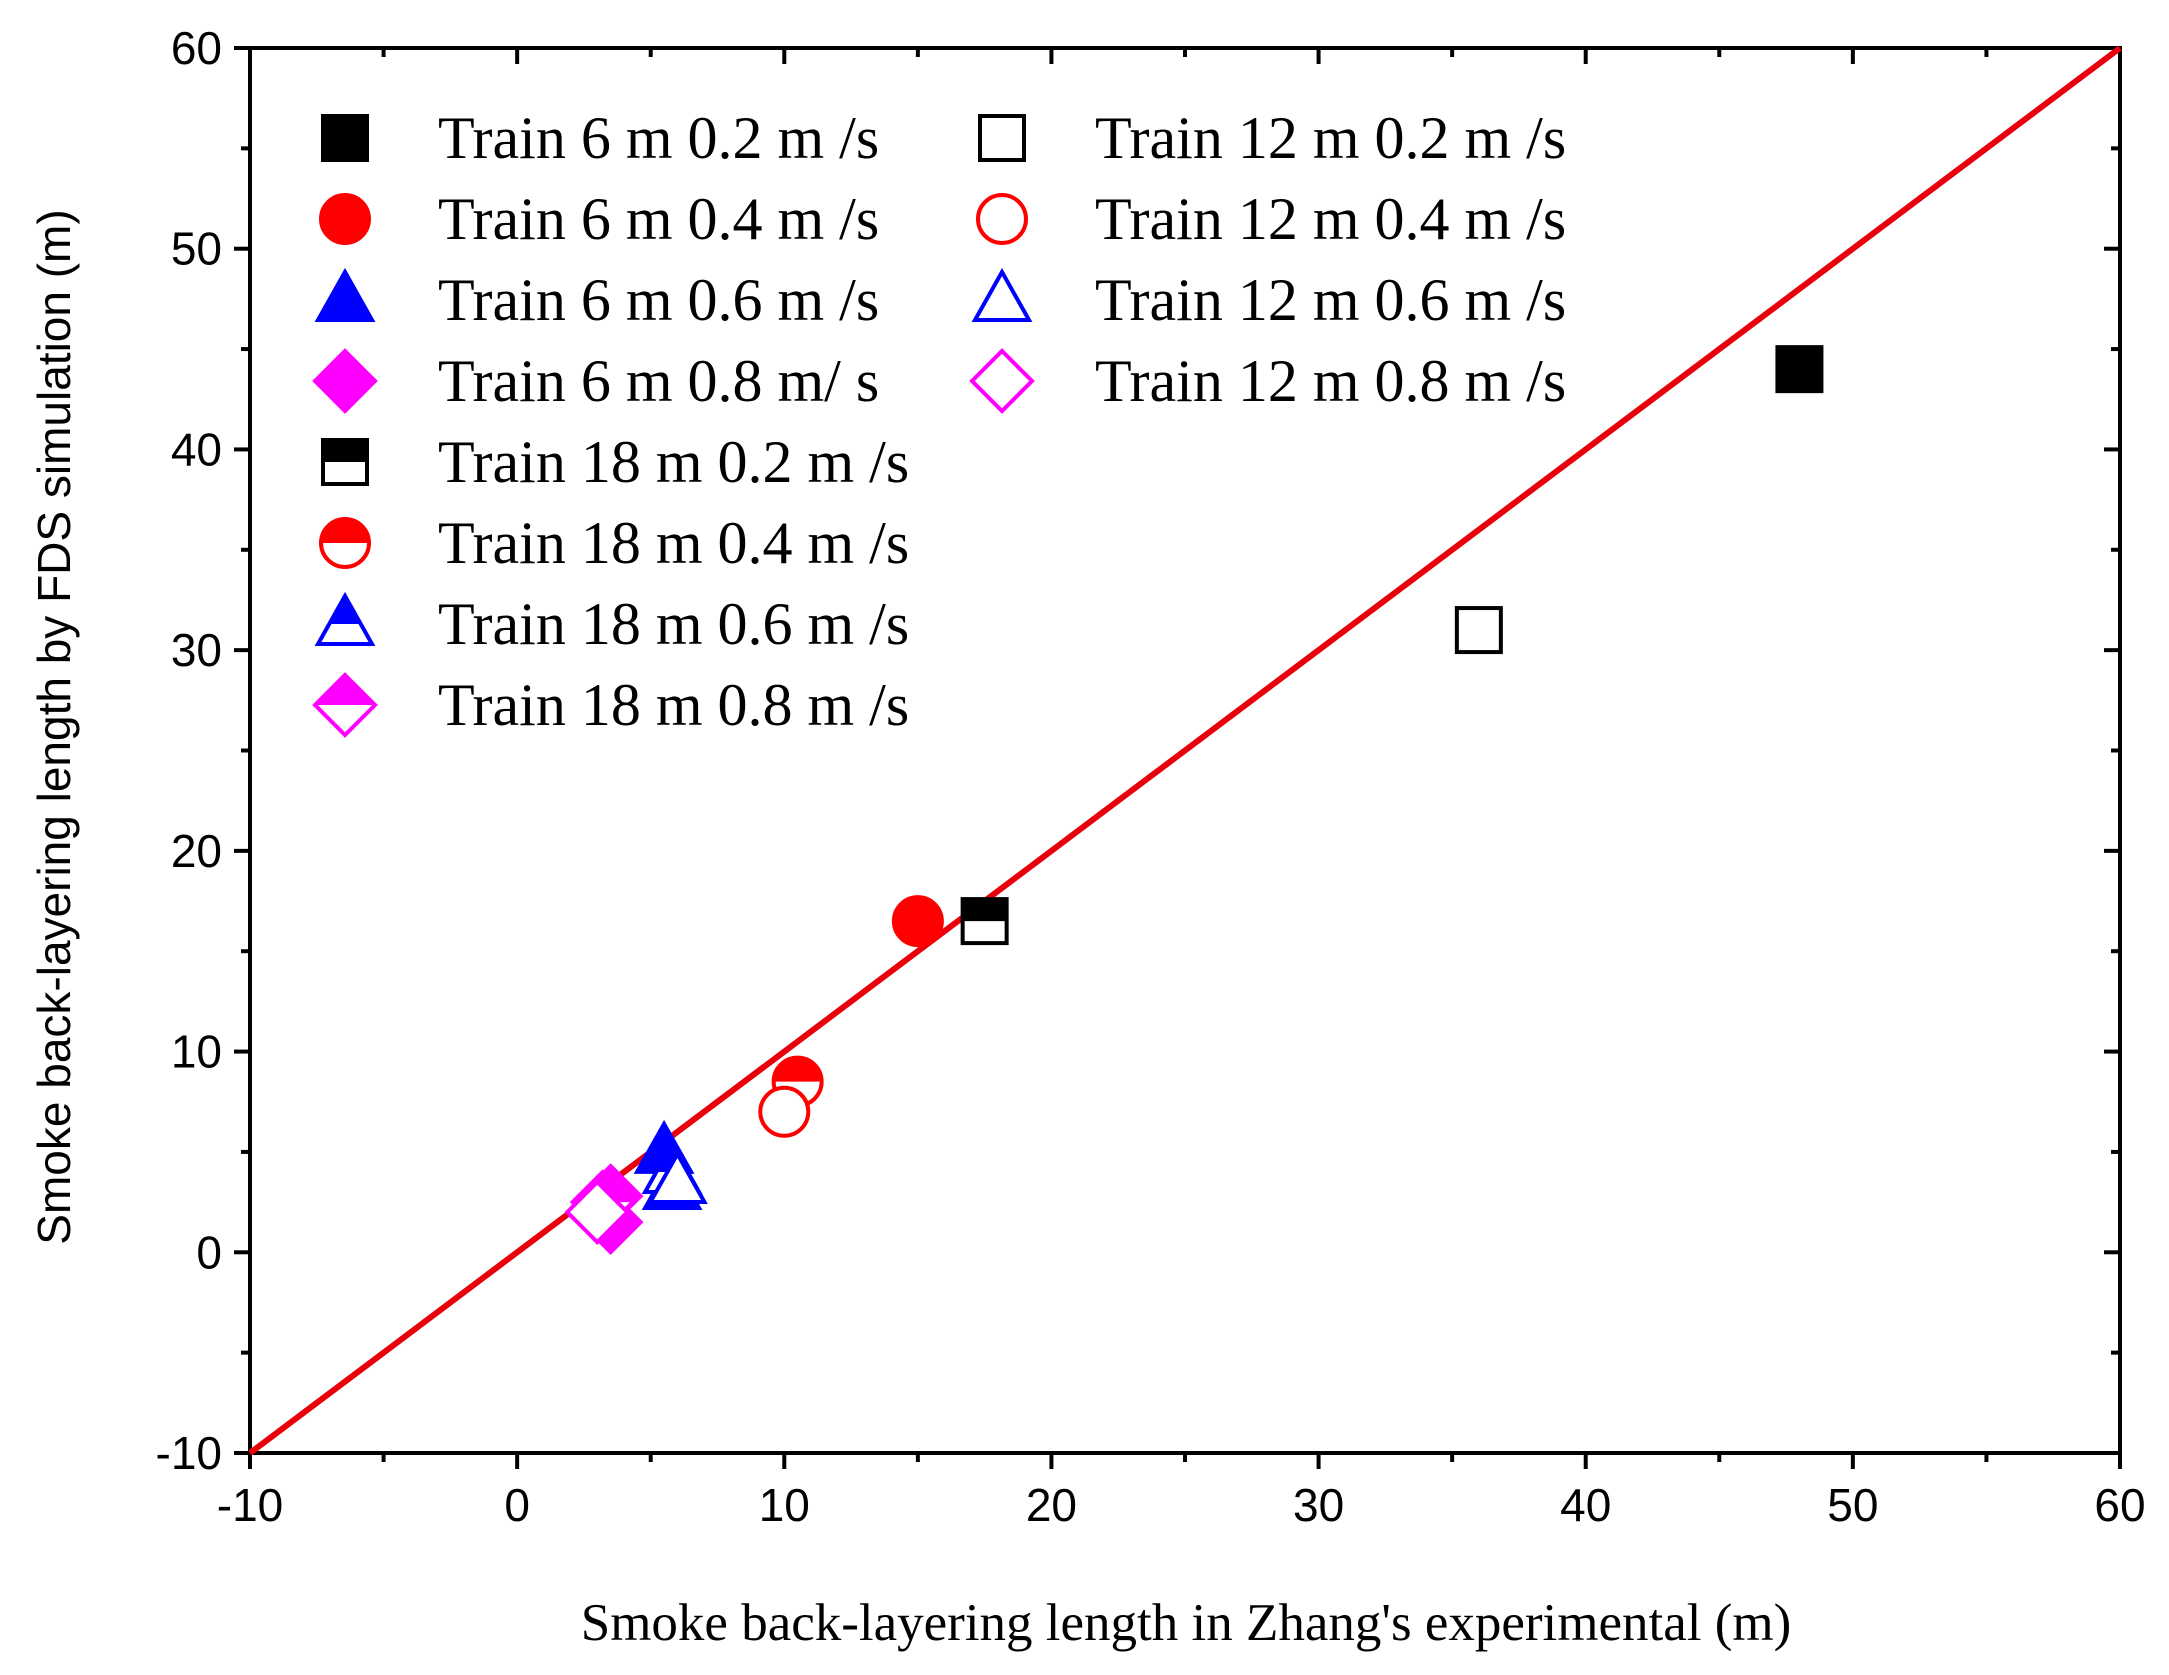 This screenshot has width=2169, height=1675. What do you see at coordinates (196, 851) in the screenshot?
I see `y-tick-label: 20` at bounding box center [196, 851].